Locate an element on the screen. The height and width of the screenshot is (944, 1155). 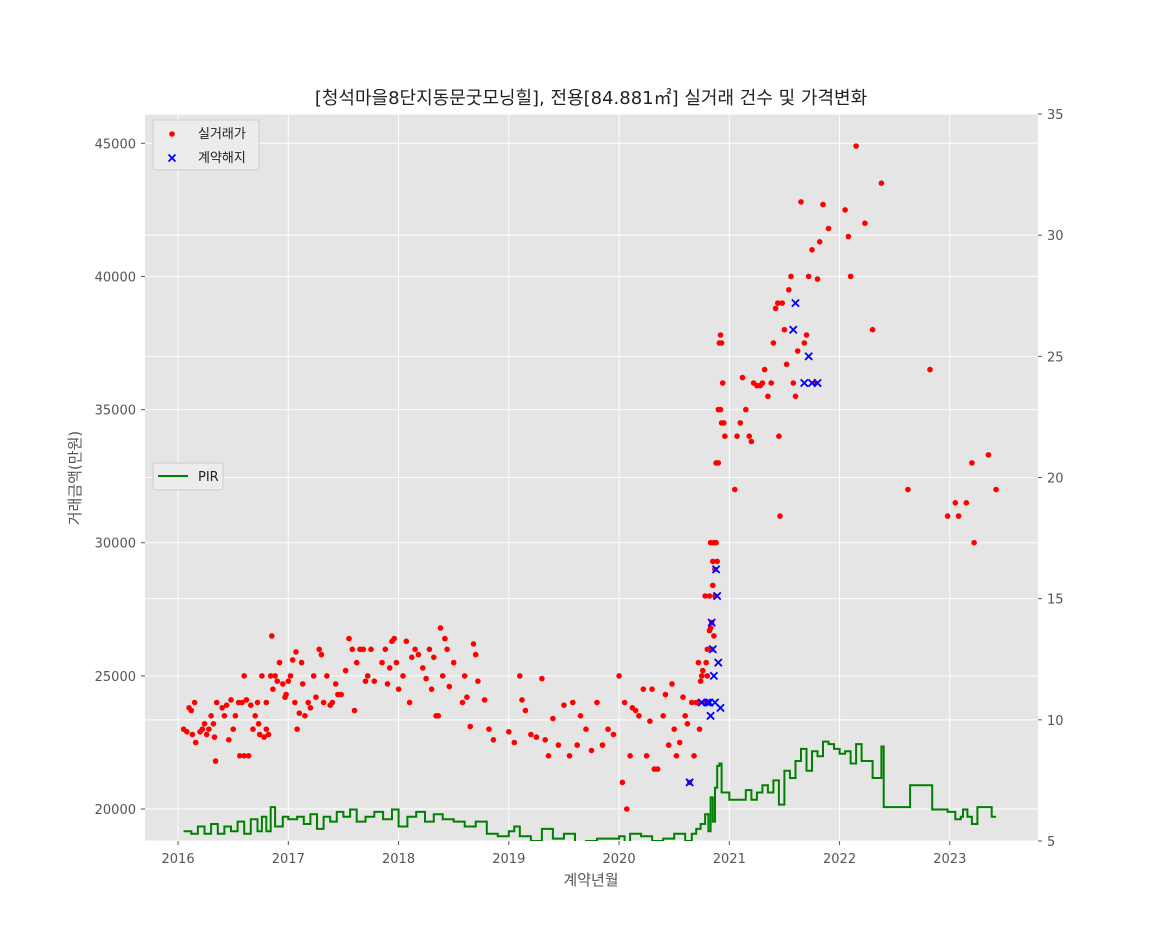
y2-tick-label: 15 is located at coordinates (1055, 600).